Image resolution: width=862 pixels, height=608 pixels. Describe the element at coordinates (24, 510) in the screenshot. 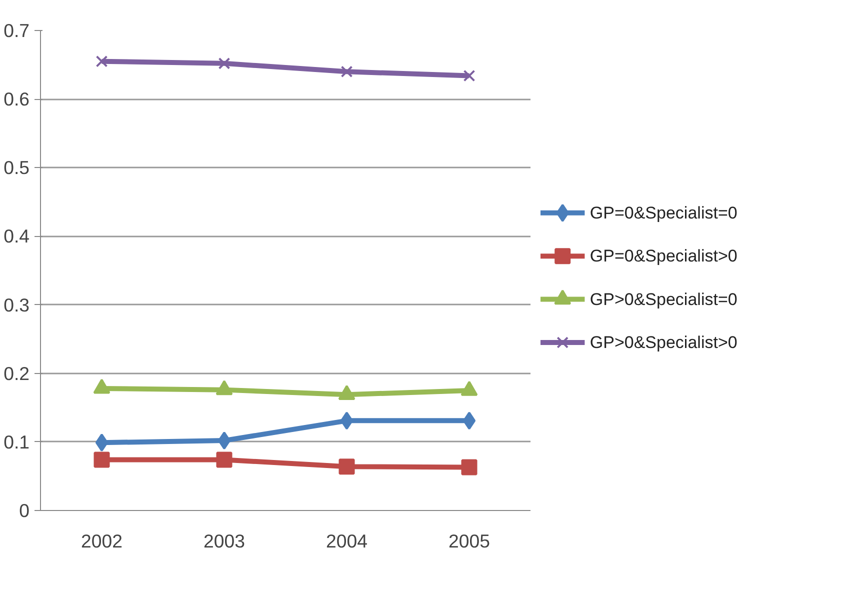

I see `y-tick-label: 0` at that location.